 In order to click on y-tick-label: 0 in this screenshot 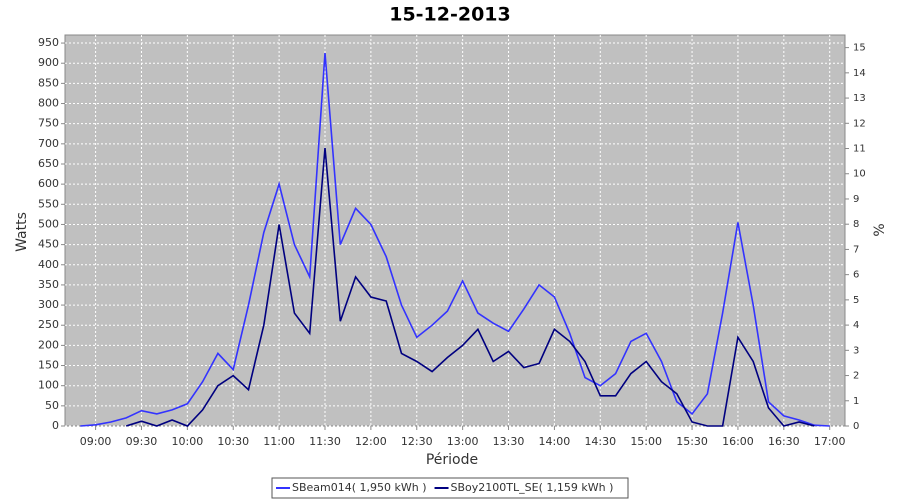, I will do `click(55, 425)`.